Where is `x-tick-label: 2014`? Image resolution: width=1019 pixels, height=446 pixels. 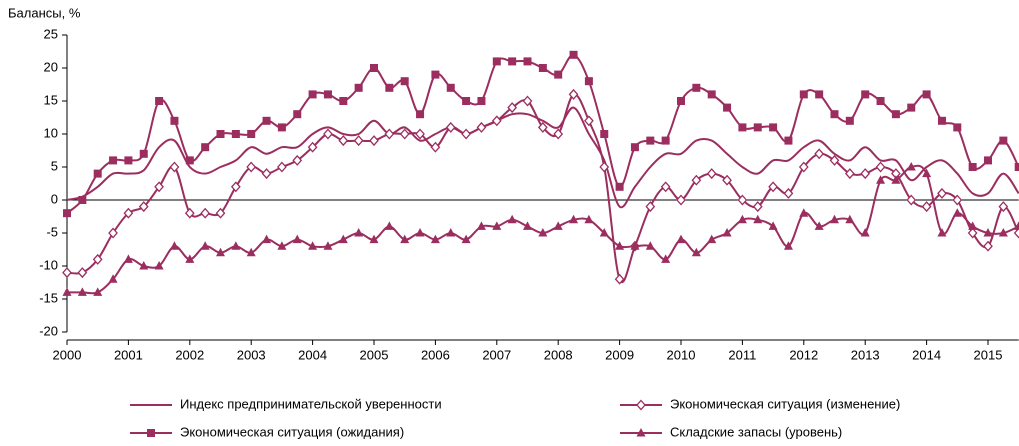
x-tick-label: 2014 is located at coordinates (926, 354).